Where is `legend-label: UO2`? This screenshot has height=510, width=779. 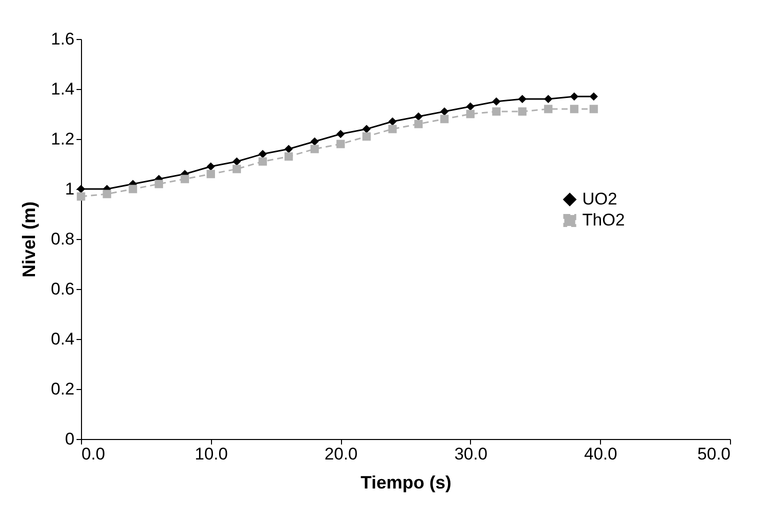
legend-label: UO2 is located at coordinates (600, 199).